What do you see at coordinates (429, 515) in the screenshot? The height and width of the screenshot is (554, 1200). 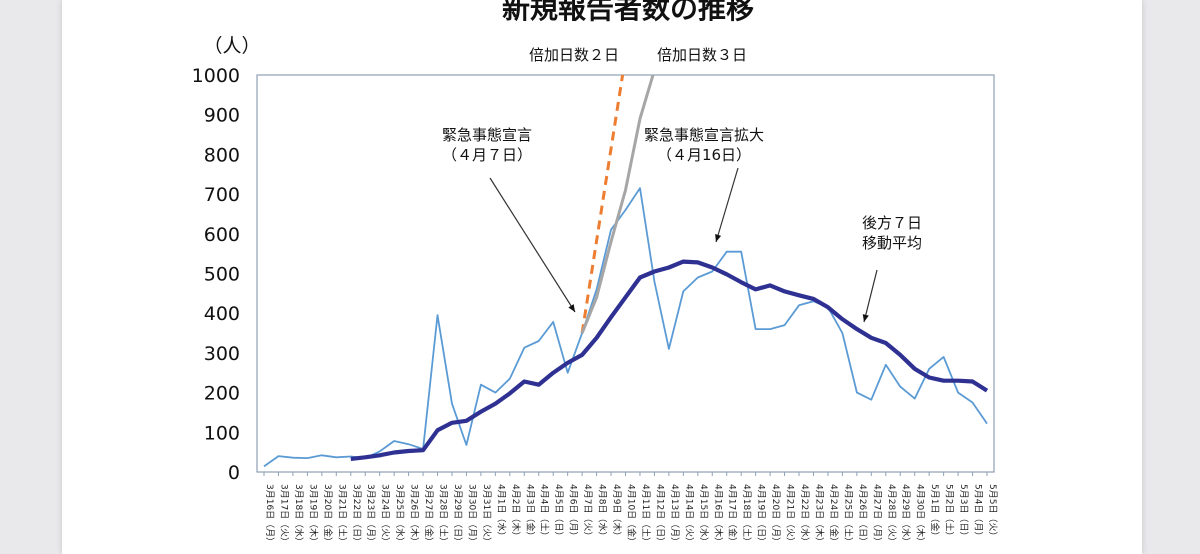 I see `x-tick-label: 3月27日（金）` at bounding box center [429, 515].